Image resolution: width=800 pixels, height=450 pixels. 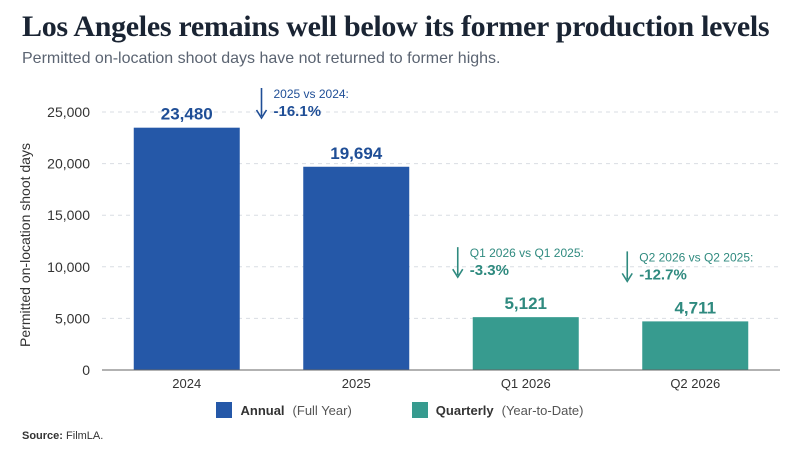 What do you see at coordinates (186, 383) in the screenshot?
I see `x-tick-label: 2024` at bounding box center [186, 383].